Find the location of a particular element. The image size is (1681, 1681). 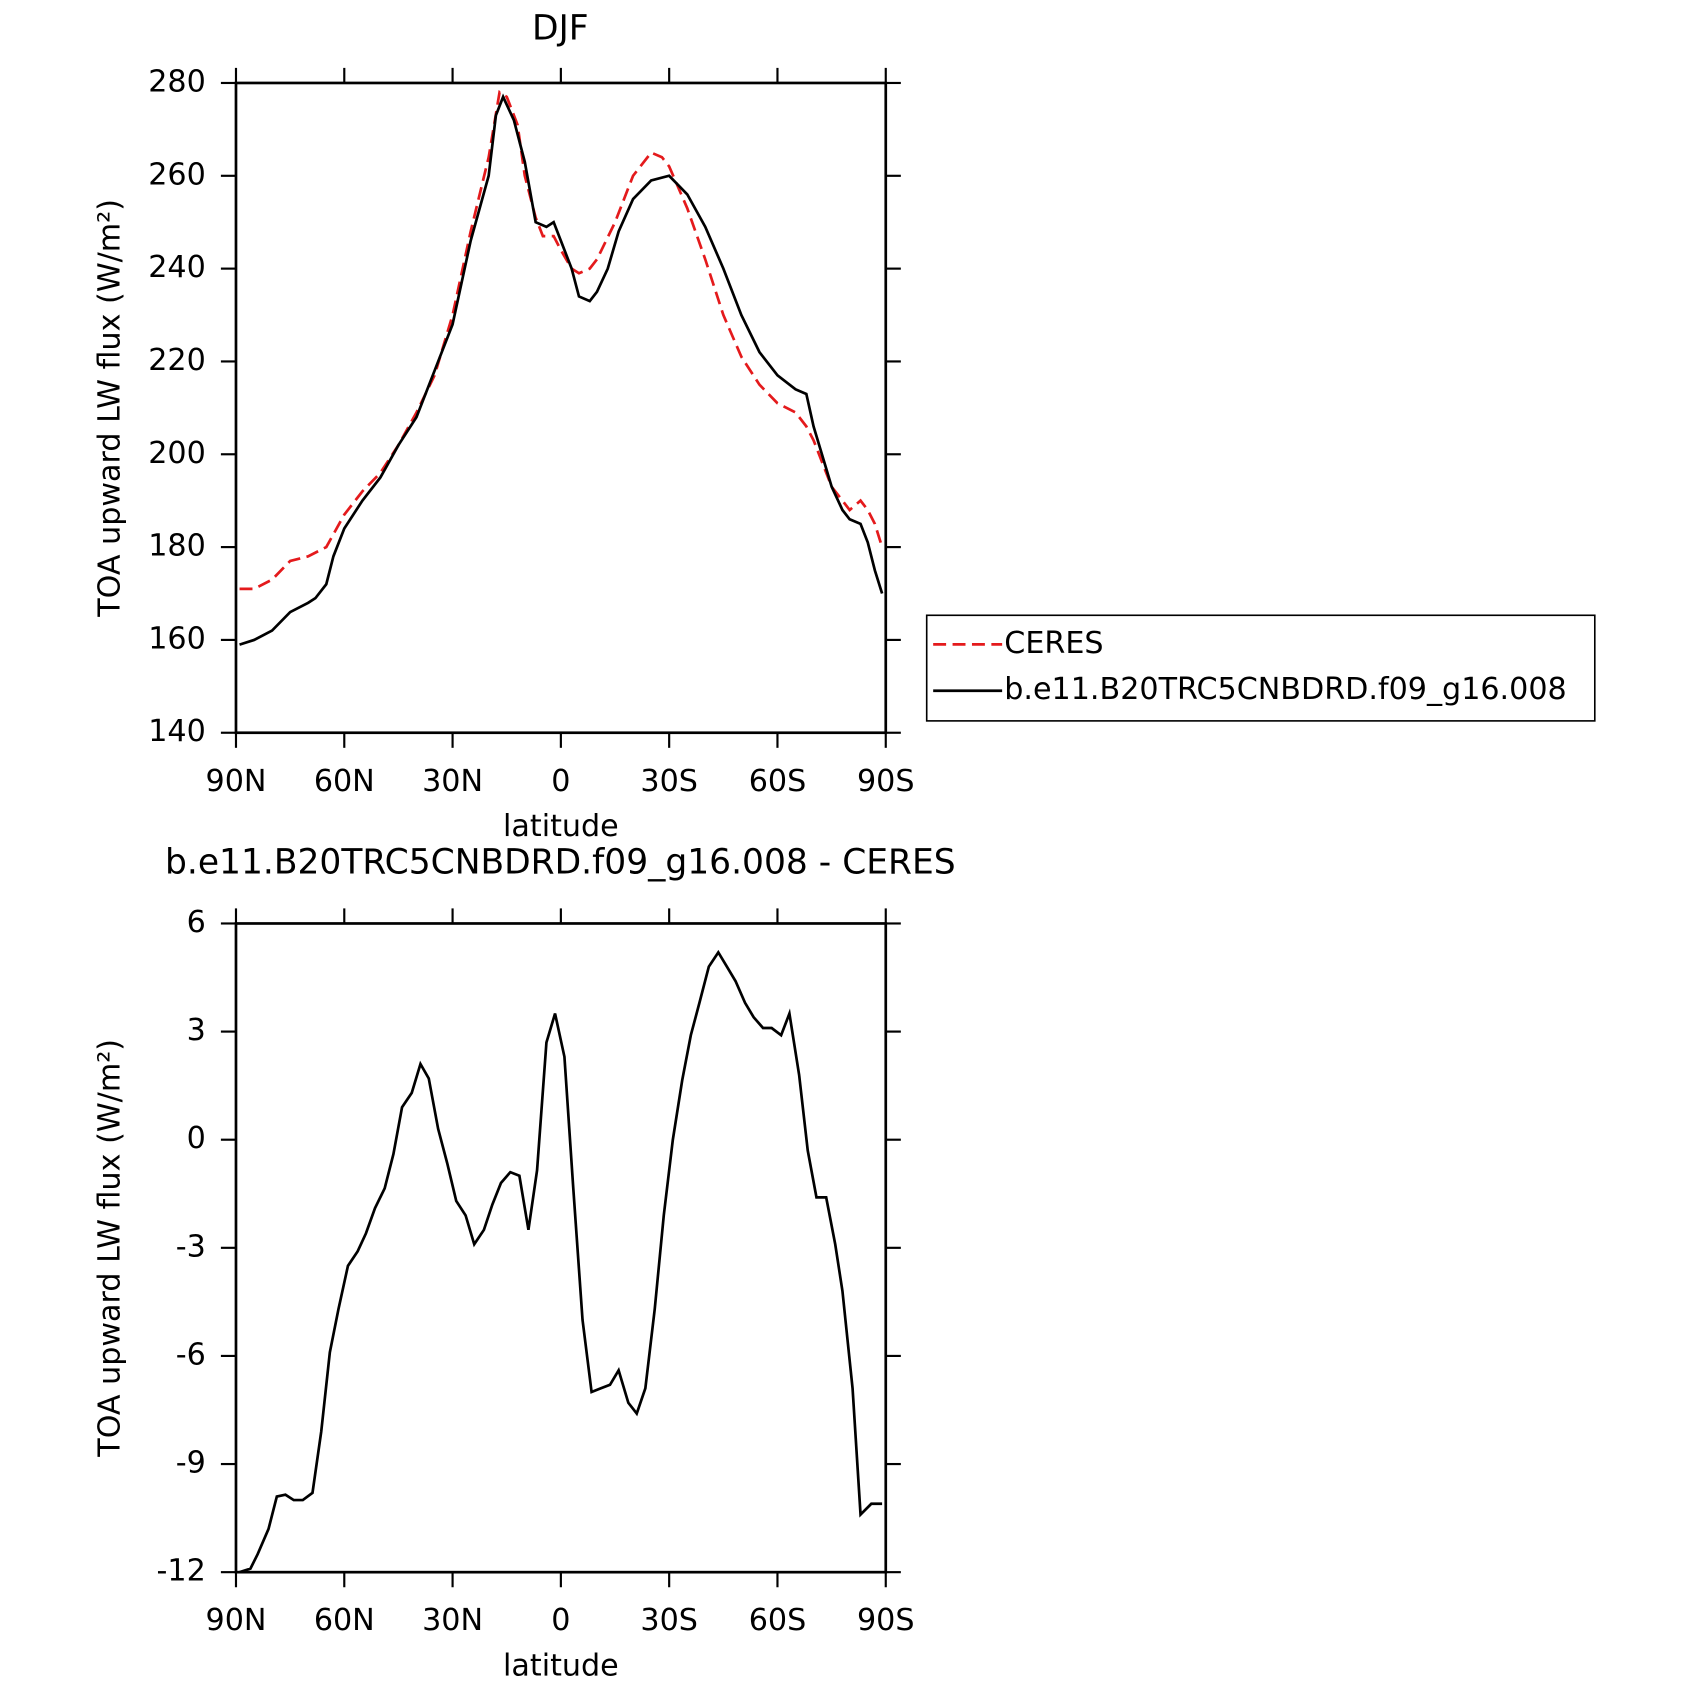

y-tick-label: 3 is located at coordinates (196, 1030).